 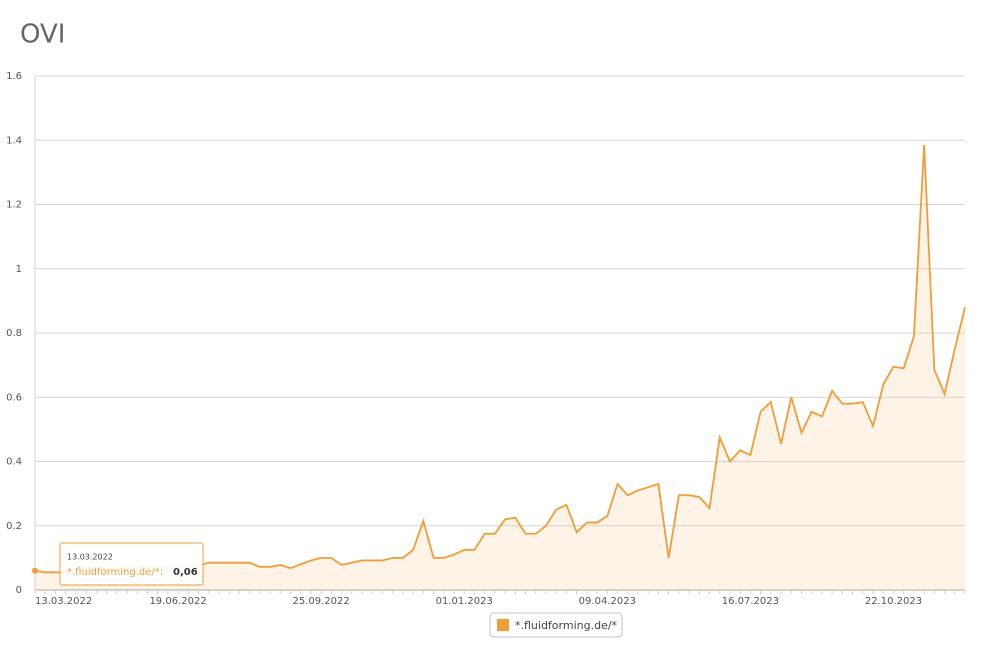 What do you see at coordinates (14, 333) in the screenshot?
I see `y-tick-label: 0.8` at bounding box center [14, 333].